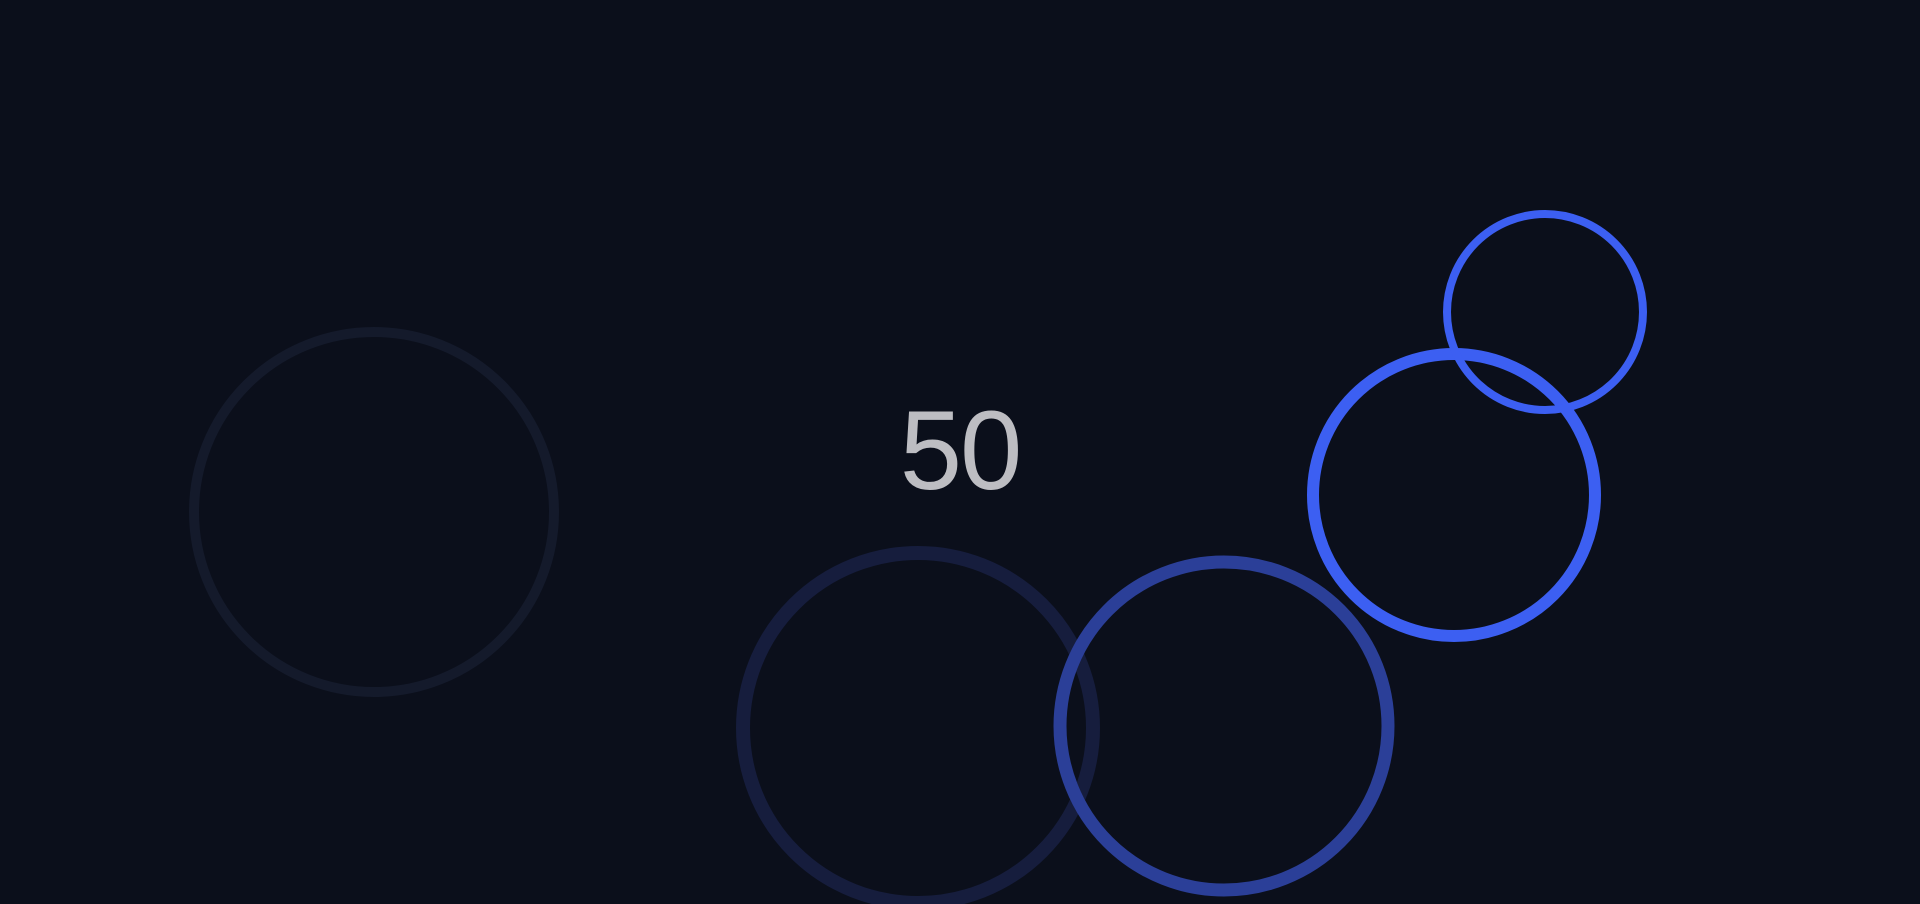  What do you see at coordinates (918, 725) in the screenshot?
I see `ring-dim-center` at bounding box center [918, 725].